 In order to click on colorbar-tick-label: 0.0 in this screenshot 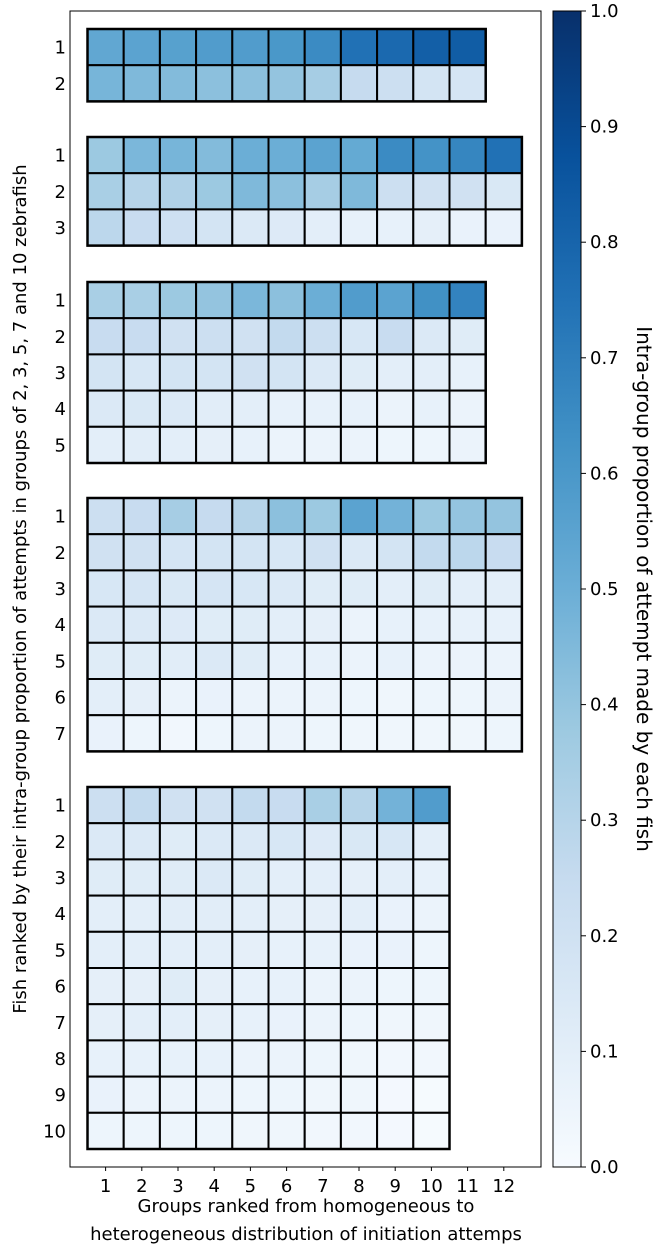, I will do `click(604, 1167)`.